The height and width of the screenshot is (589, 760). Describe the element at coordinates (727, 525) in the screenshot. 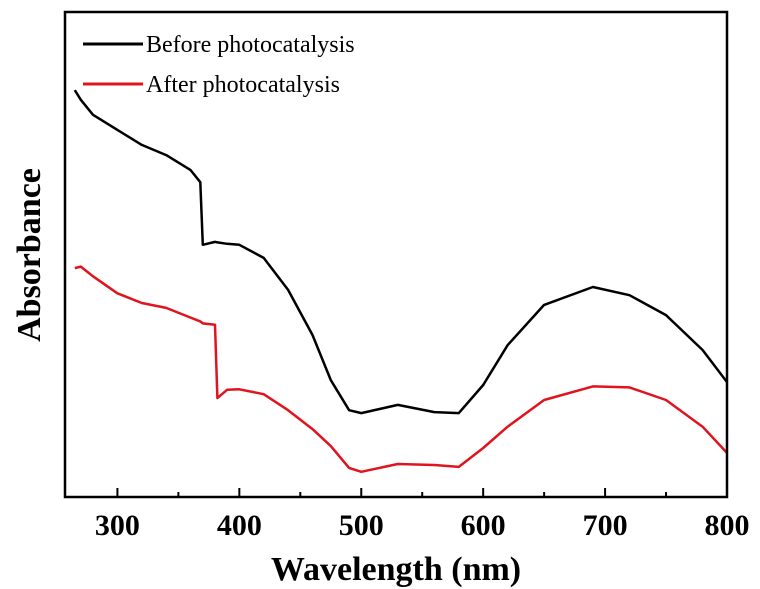

I see `x-tick-label: 800` at that location.